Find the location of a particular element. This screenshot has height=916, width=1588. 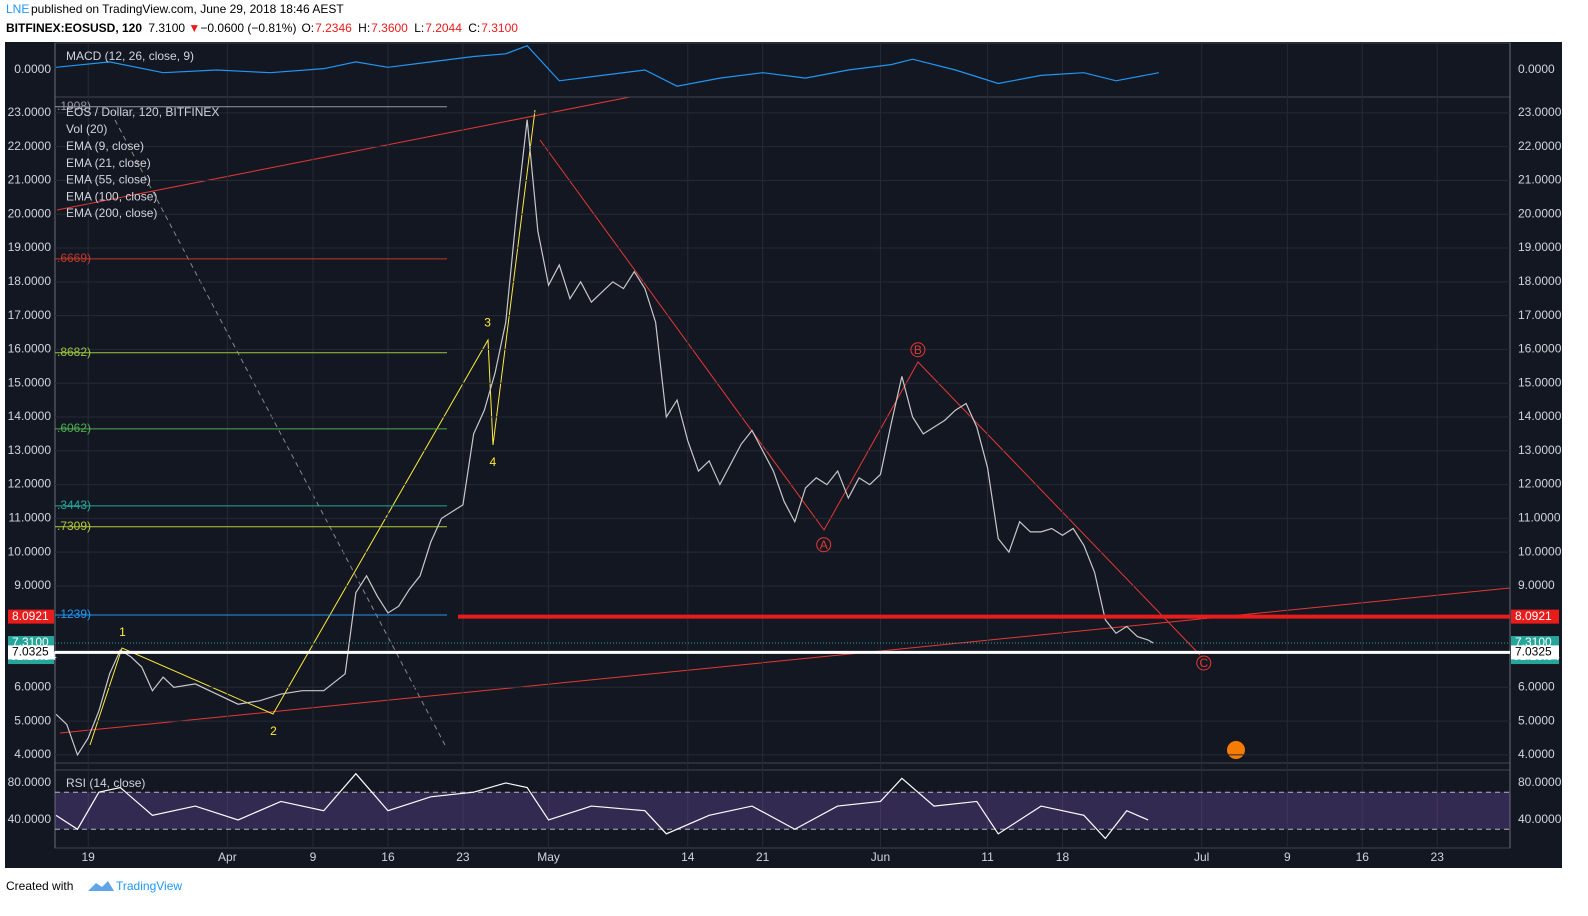

x-tick-label: Jun is located at coordinates (880, 857).